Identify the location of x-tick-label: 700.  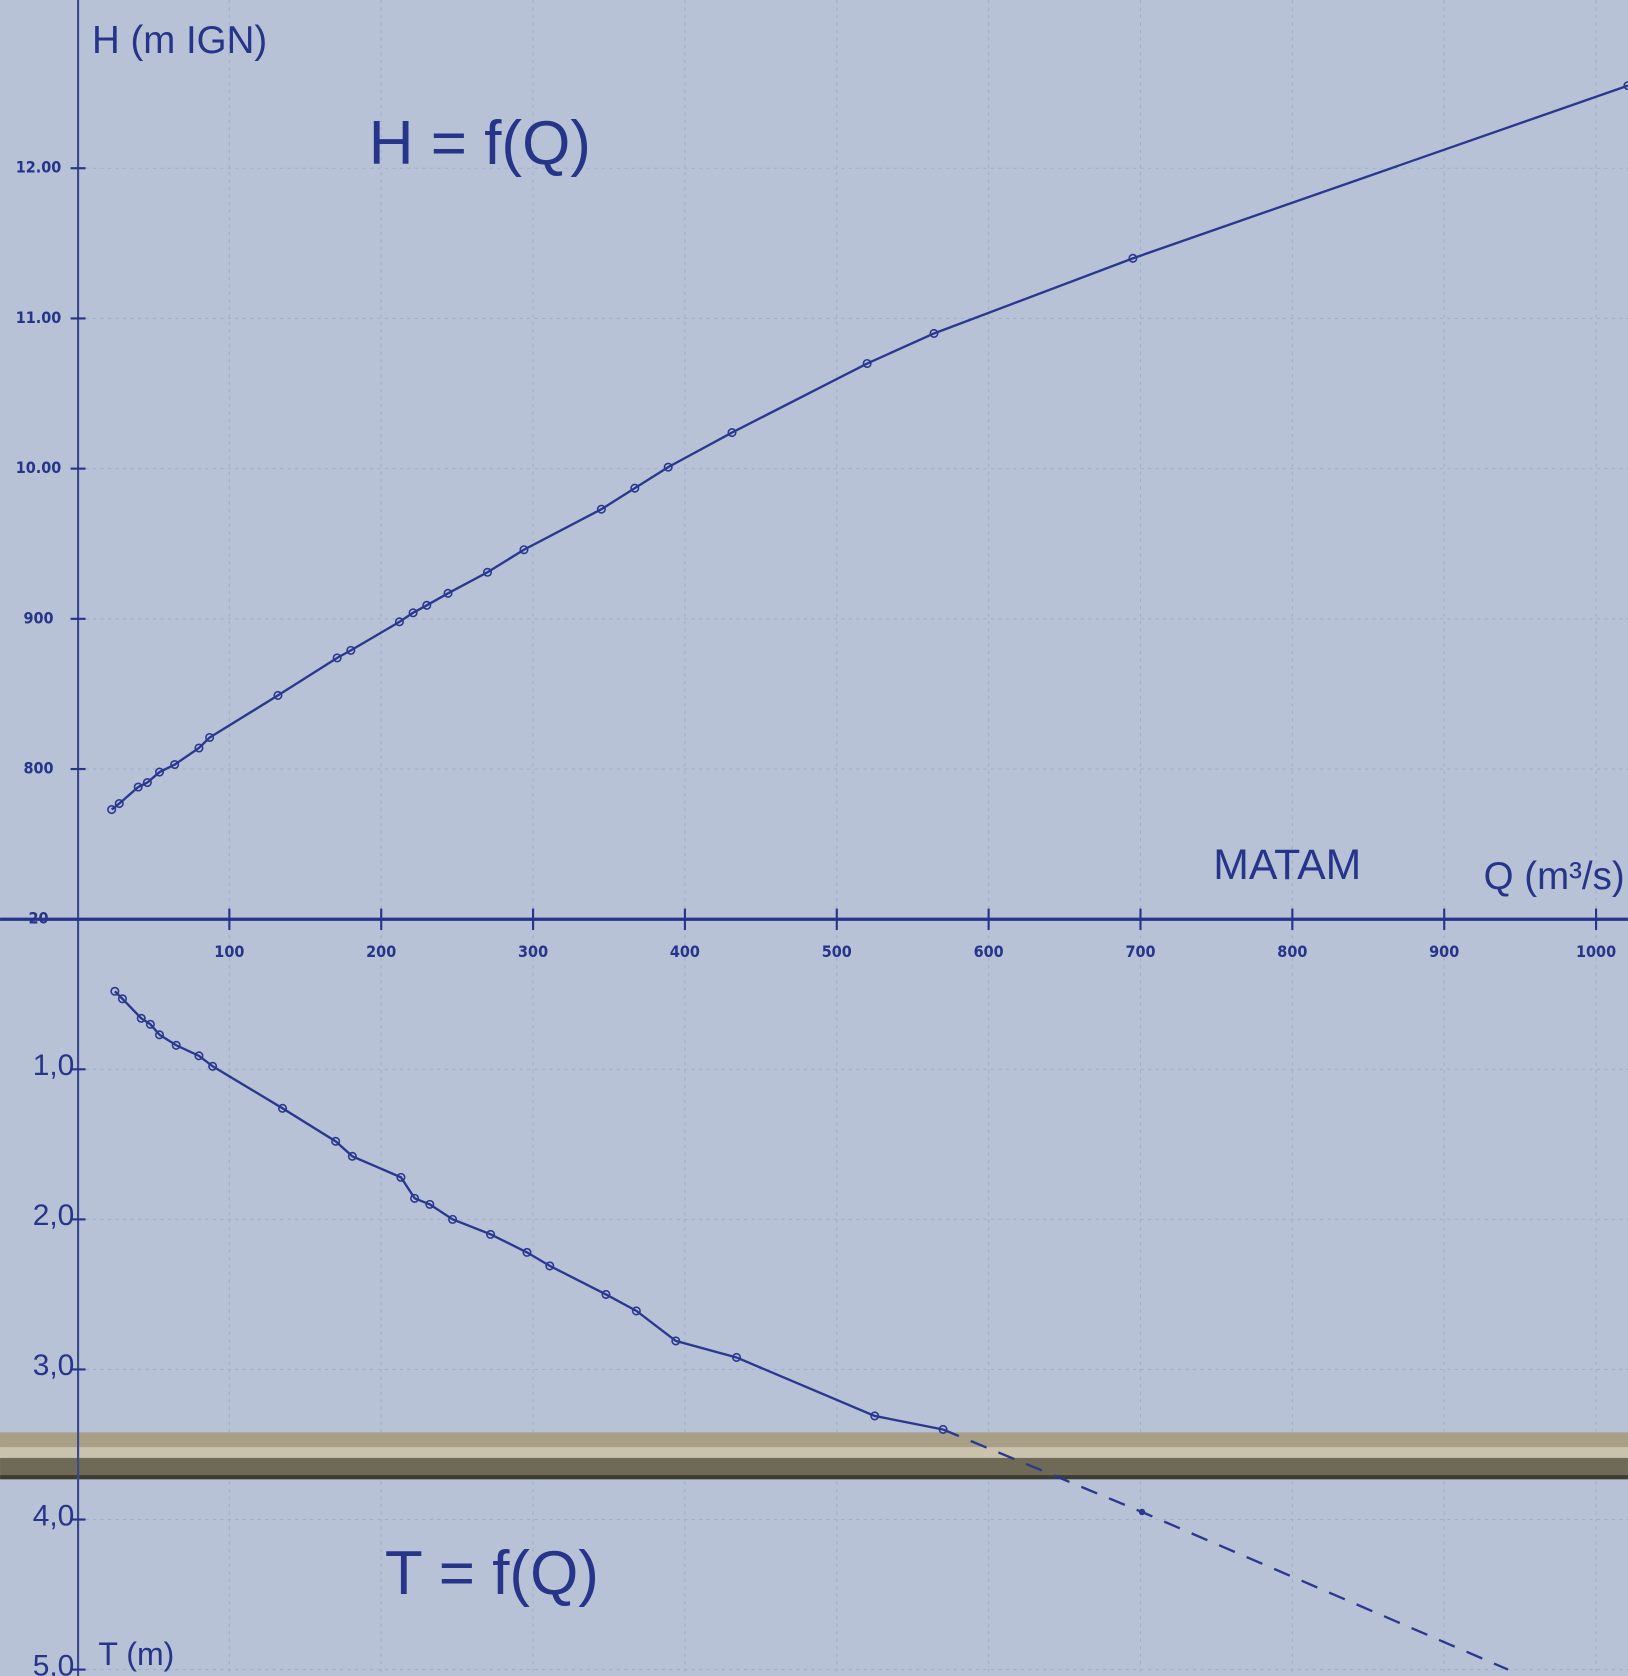
(1140, 951).